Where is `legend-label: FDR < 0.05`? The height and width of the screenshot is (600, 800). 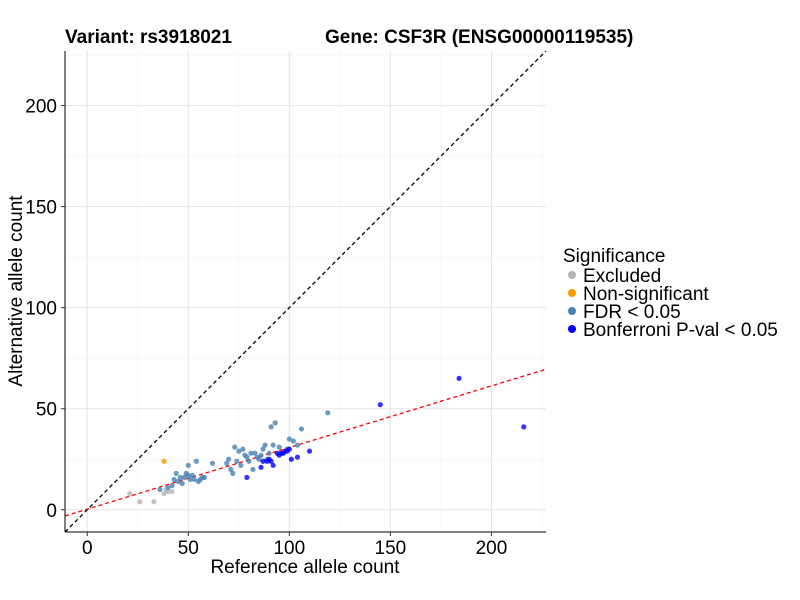
legend-label: FDR < 0.05 is located at coordinates (632, 312).